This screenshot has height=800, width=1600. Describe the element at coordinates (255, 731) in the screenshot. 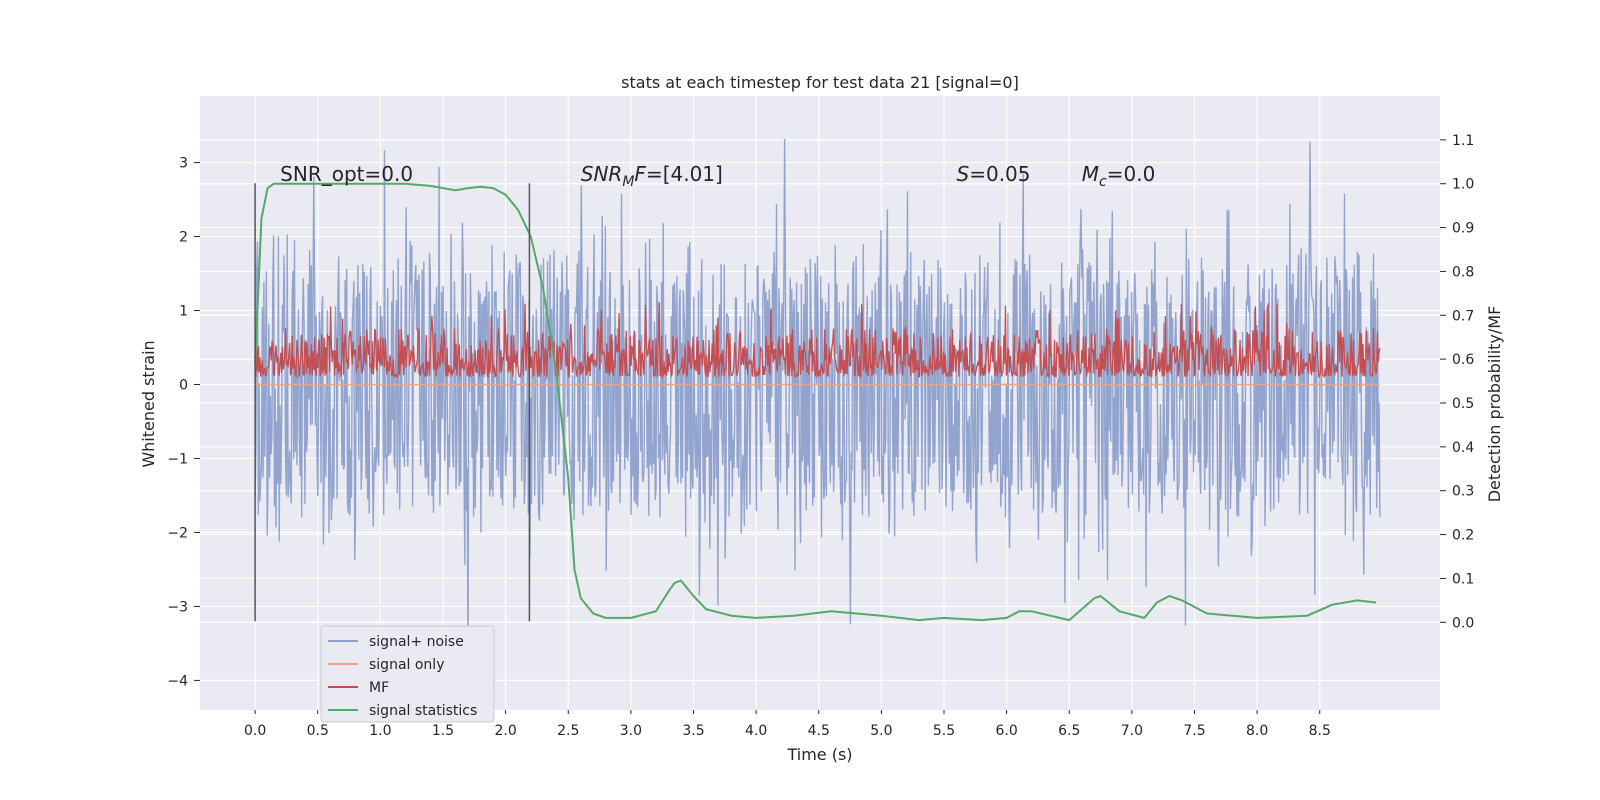

I see `x-tick-label: 0.0` at that location.